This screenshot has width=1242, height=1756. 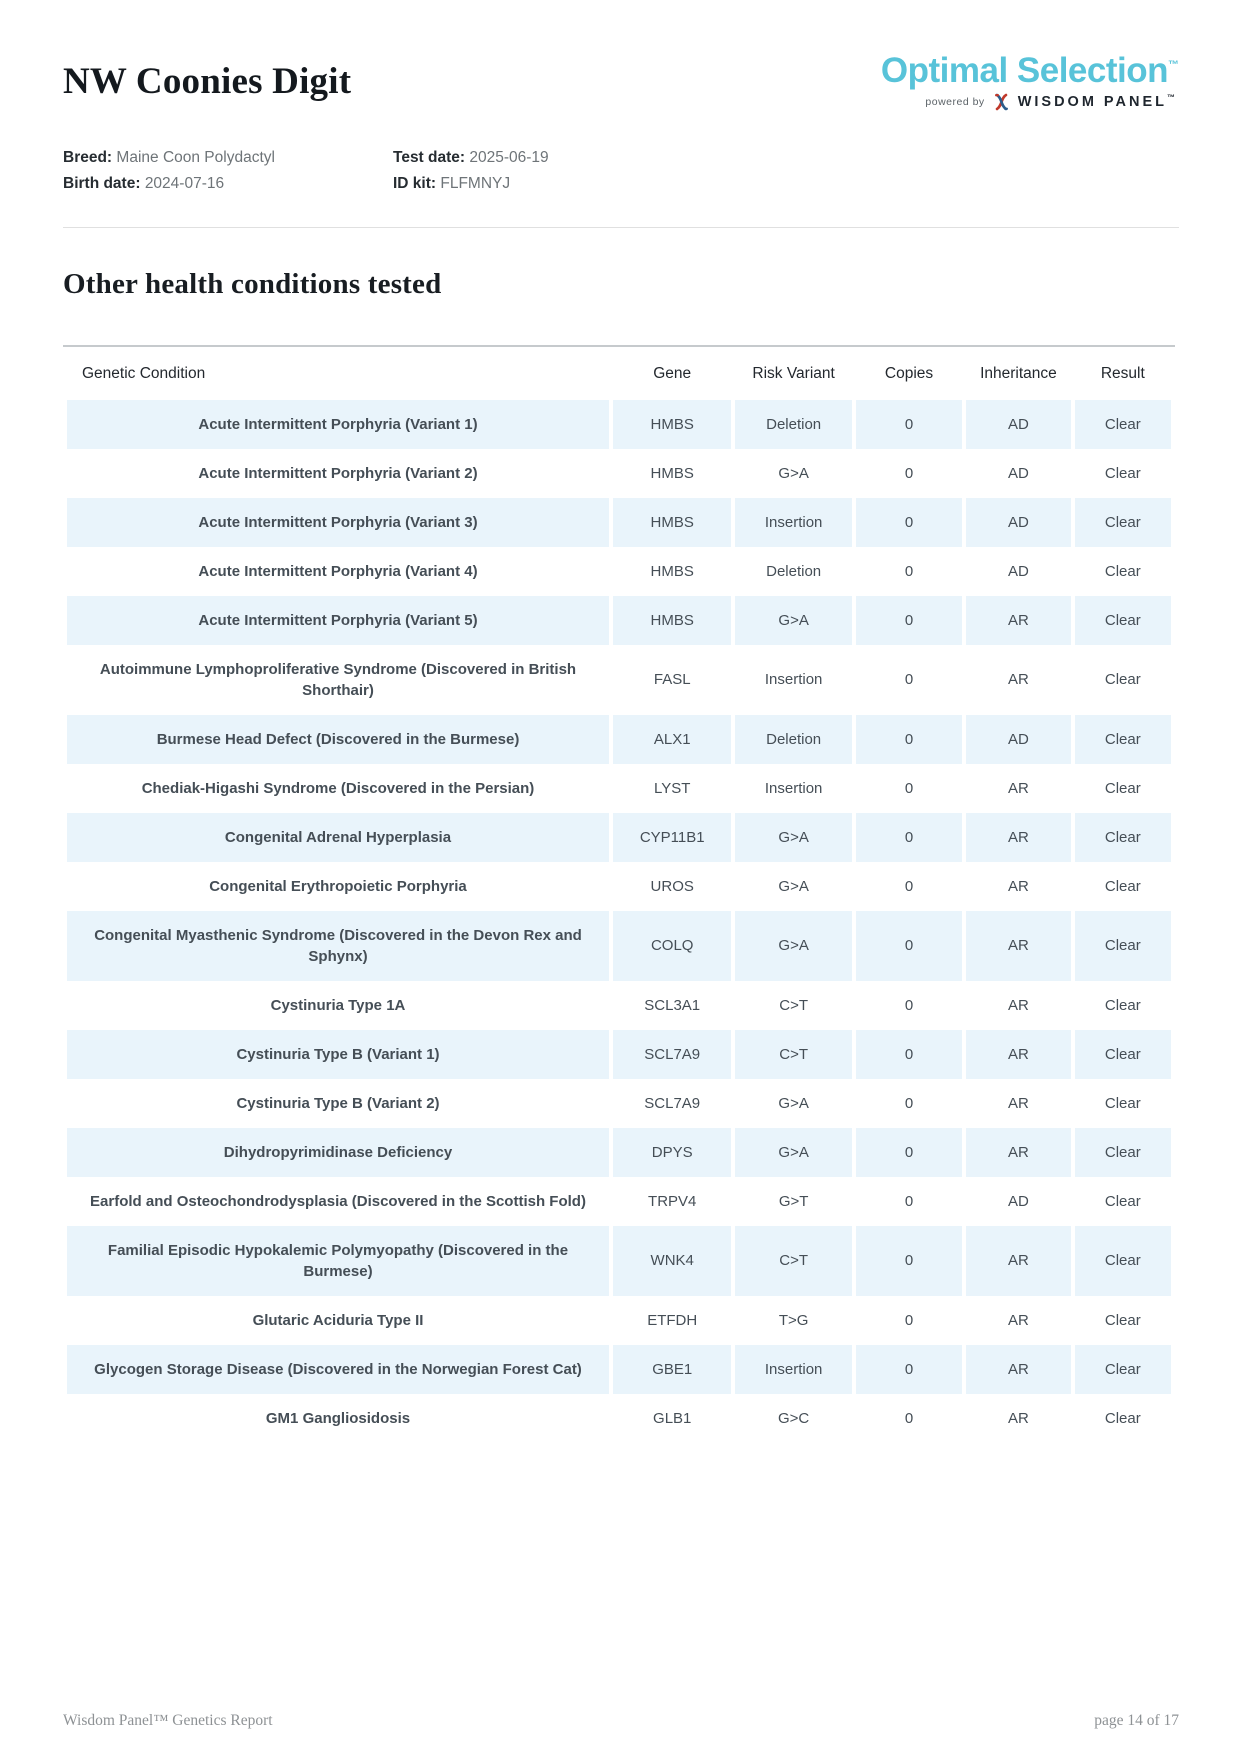 I want to click on gene-cell: COLQ, so click(x=672, y=945).